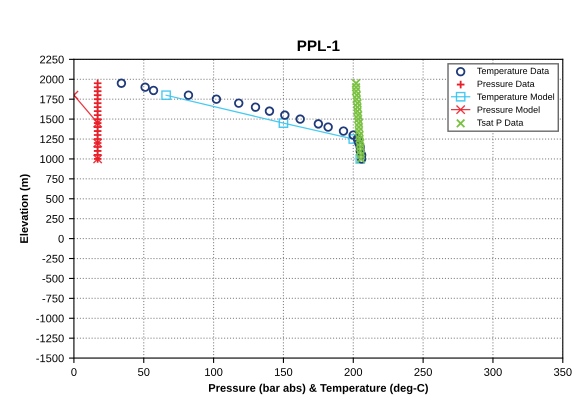 Image resolution: width=582 pixels, height=401 pixels. Describe the element at coordinates (506, 84) in the screenshot. I see `legend-label: Pressure Data` at that location.